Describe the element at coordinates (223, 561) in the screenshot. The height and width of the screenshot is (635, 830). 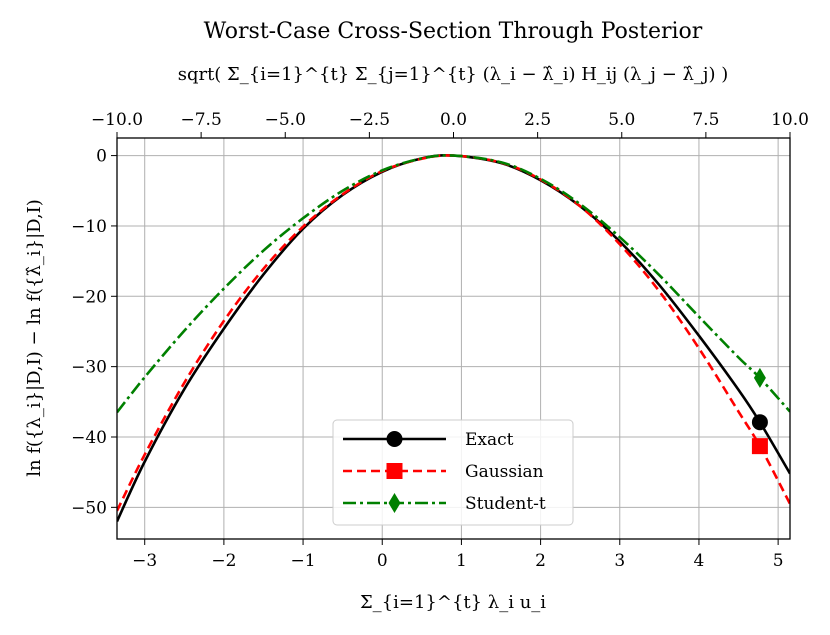
I see `x-tick-label: −2` at that location.